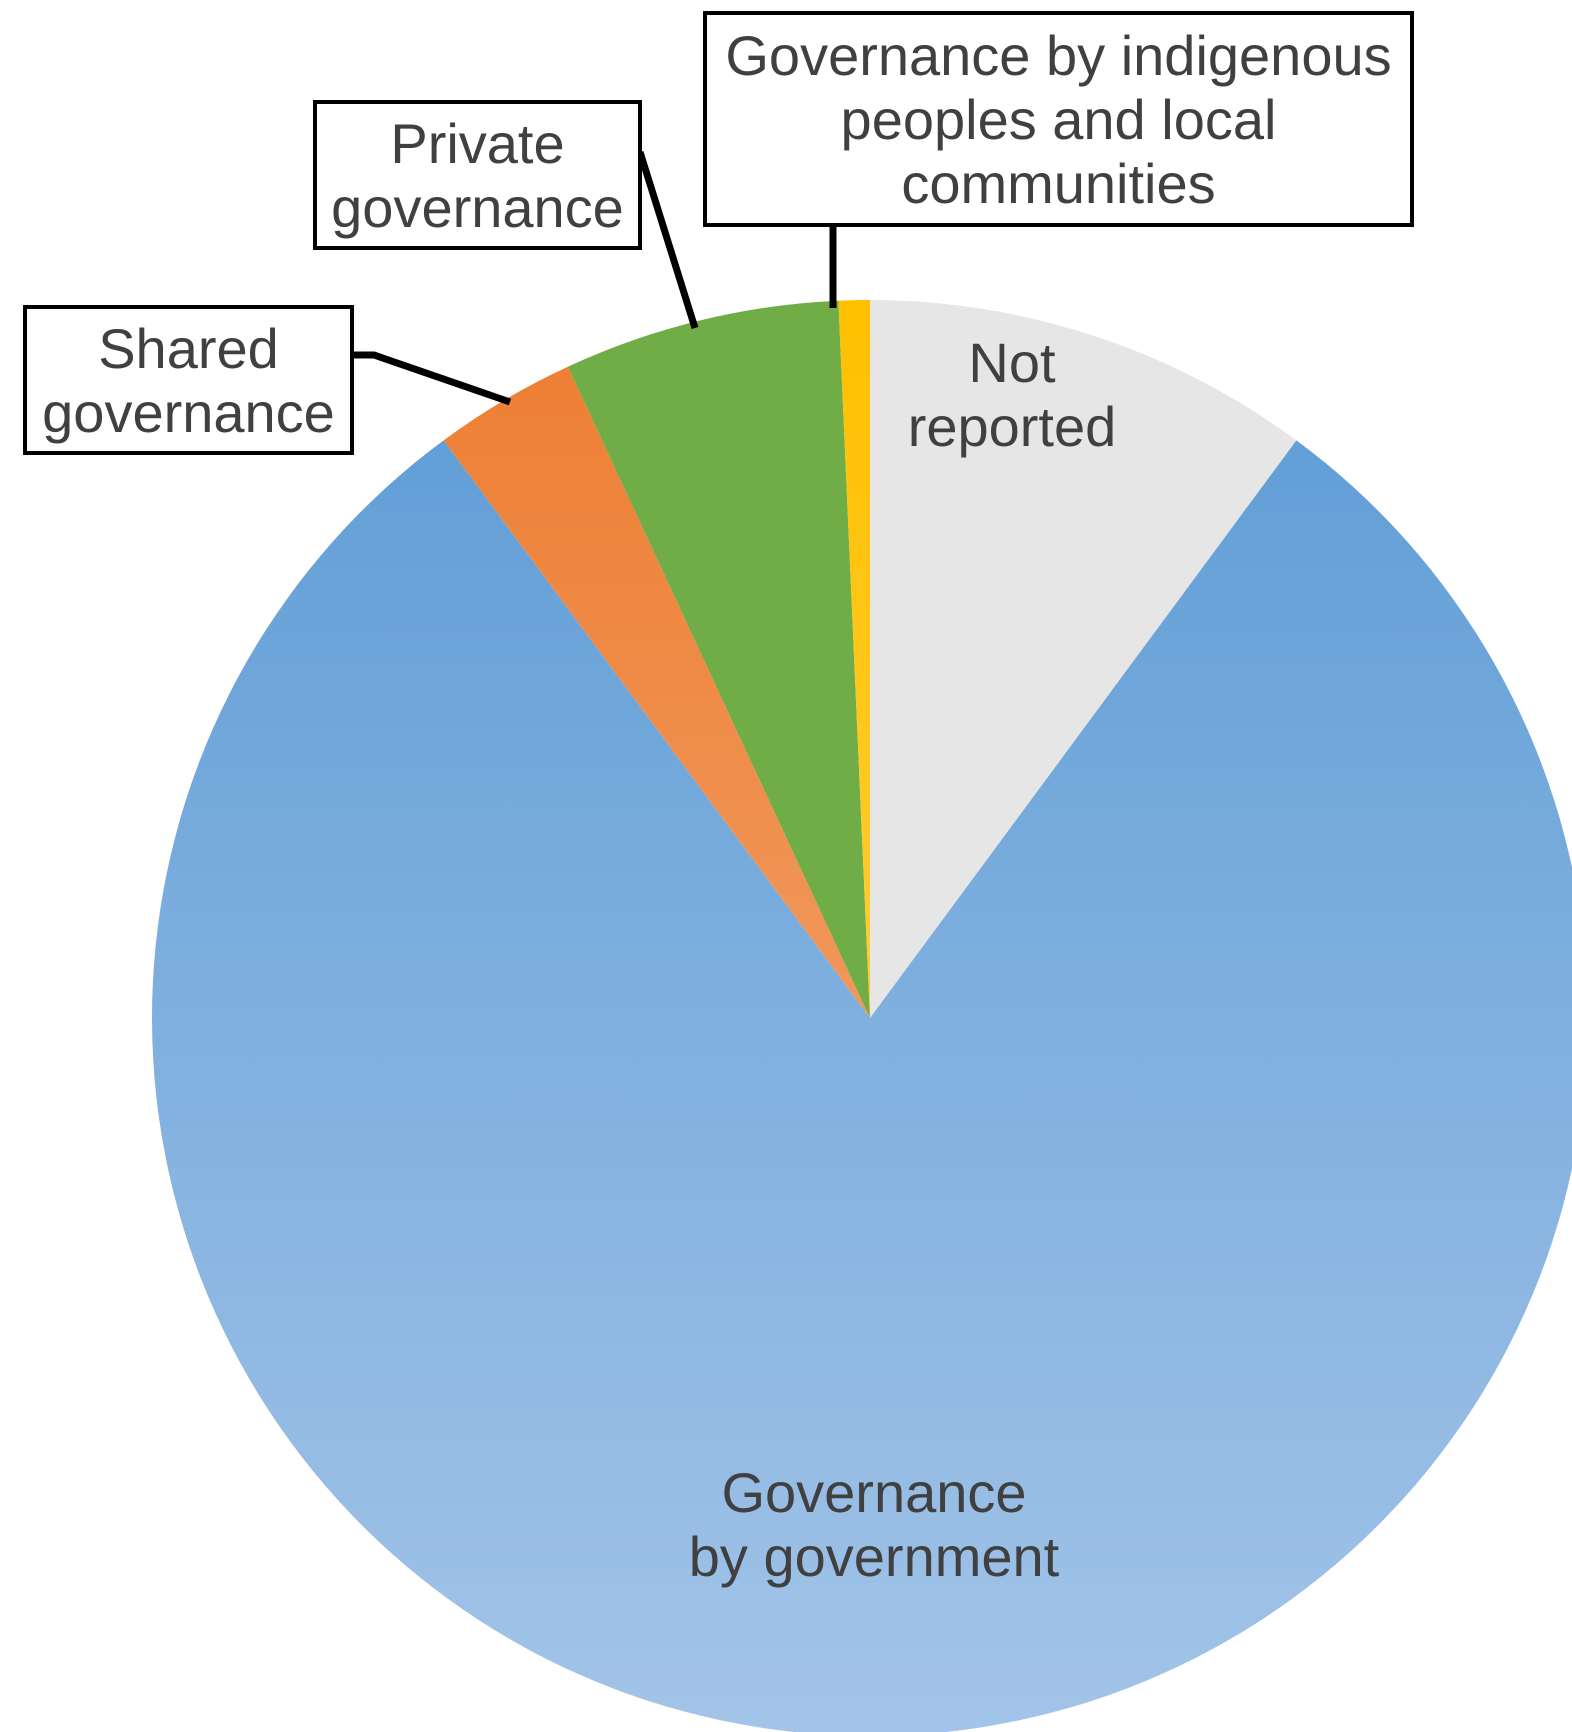  I want to click on slice-label-line: Governance by indigenous, so click(1058, 55).